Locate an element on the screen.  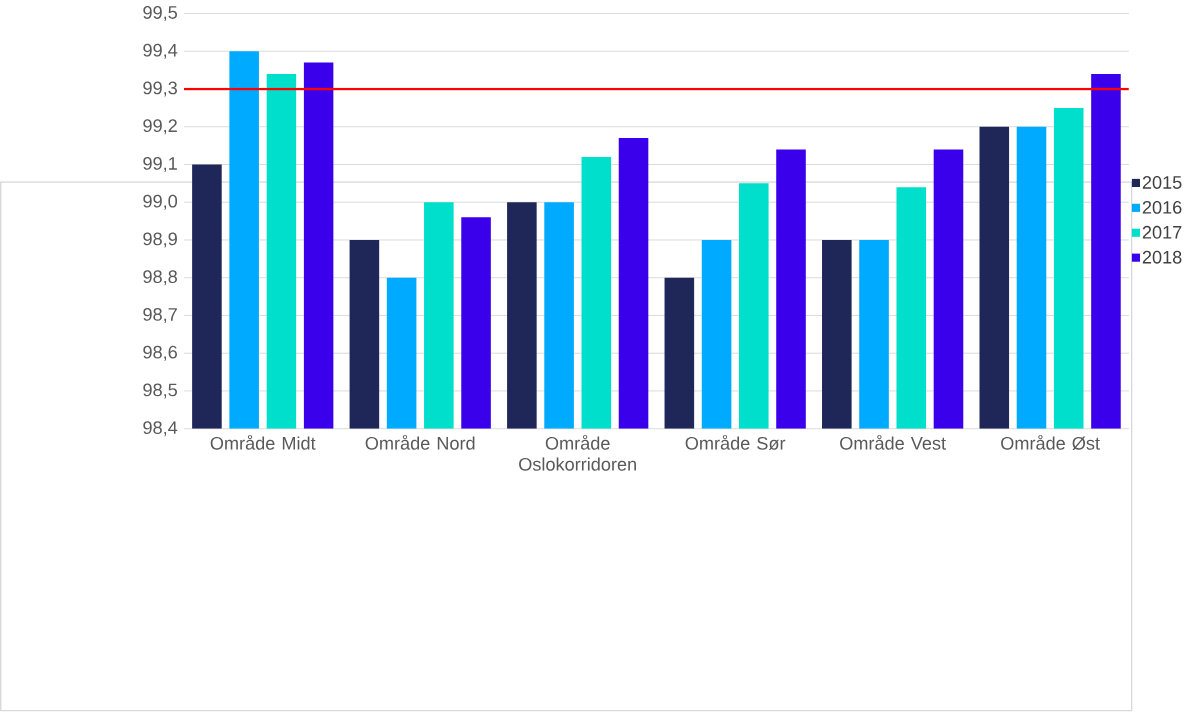
y-tick-label: 99,5 is located at coordinates (160, 14).